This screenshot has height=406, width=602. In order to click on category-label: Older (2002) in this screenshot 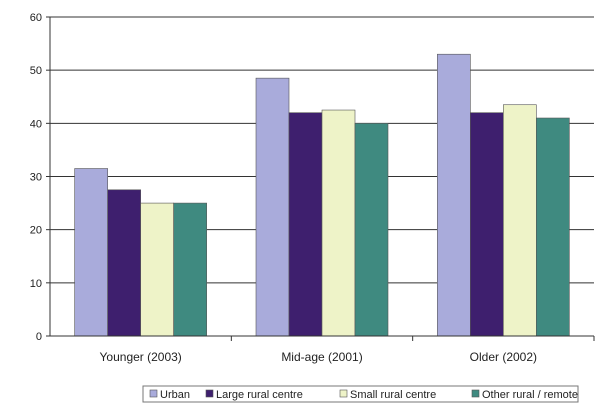, I will do `click(503, 357)`.